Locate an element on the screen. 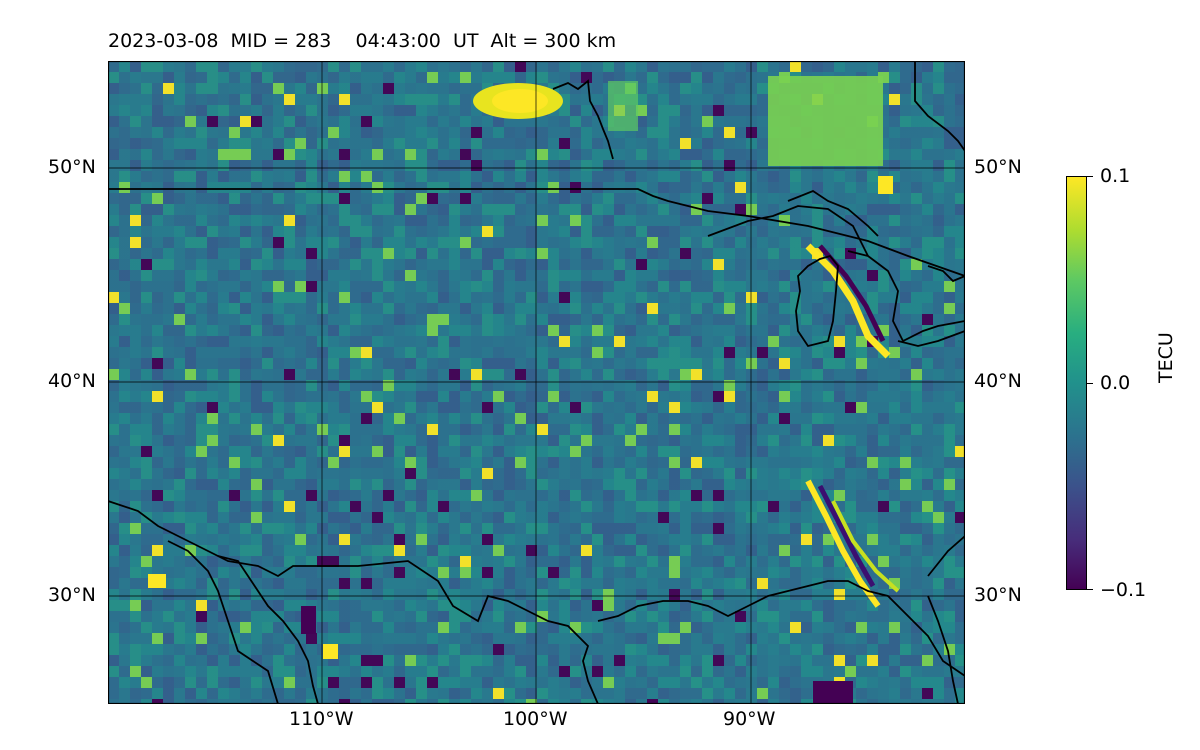 The image size is (1200, 750). lon-label-110w: 110°W is located at coordinates (321, 719).